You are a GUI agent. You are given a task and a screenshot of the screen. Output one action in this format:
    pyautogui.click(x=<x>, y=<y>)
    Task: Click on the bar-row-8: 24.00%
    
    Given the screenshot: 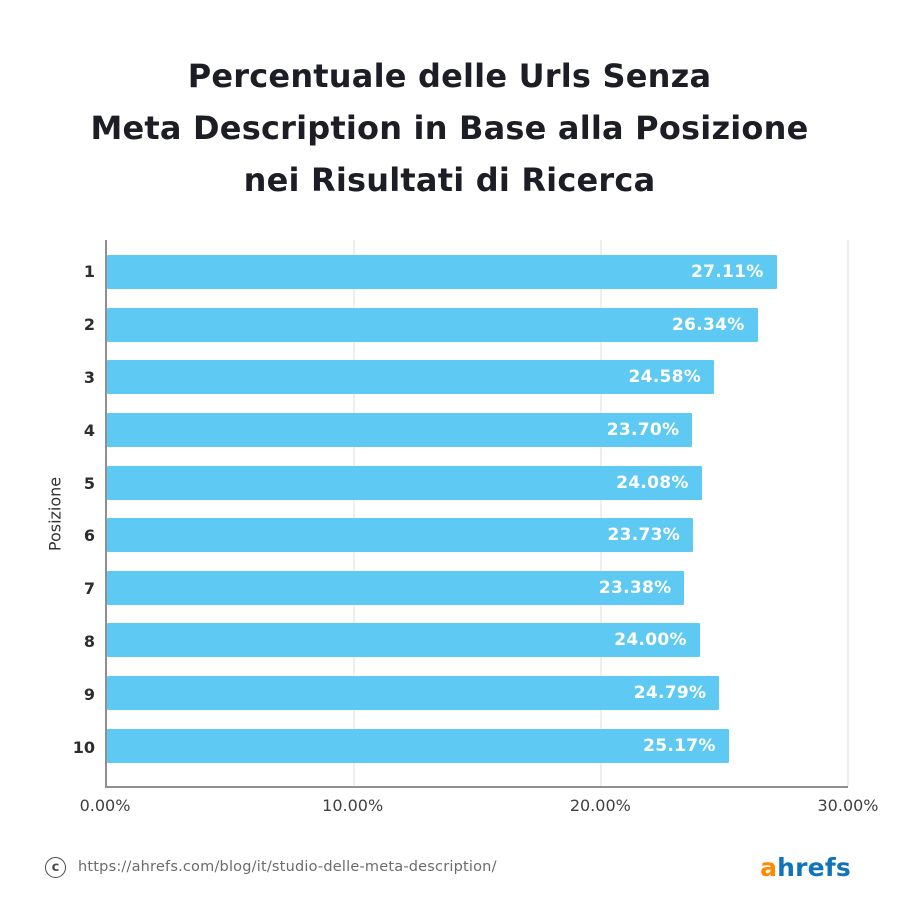 What is the action you would take?
    pyautogui.click(x=477, y=640)
    